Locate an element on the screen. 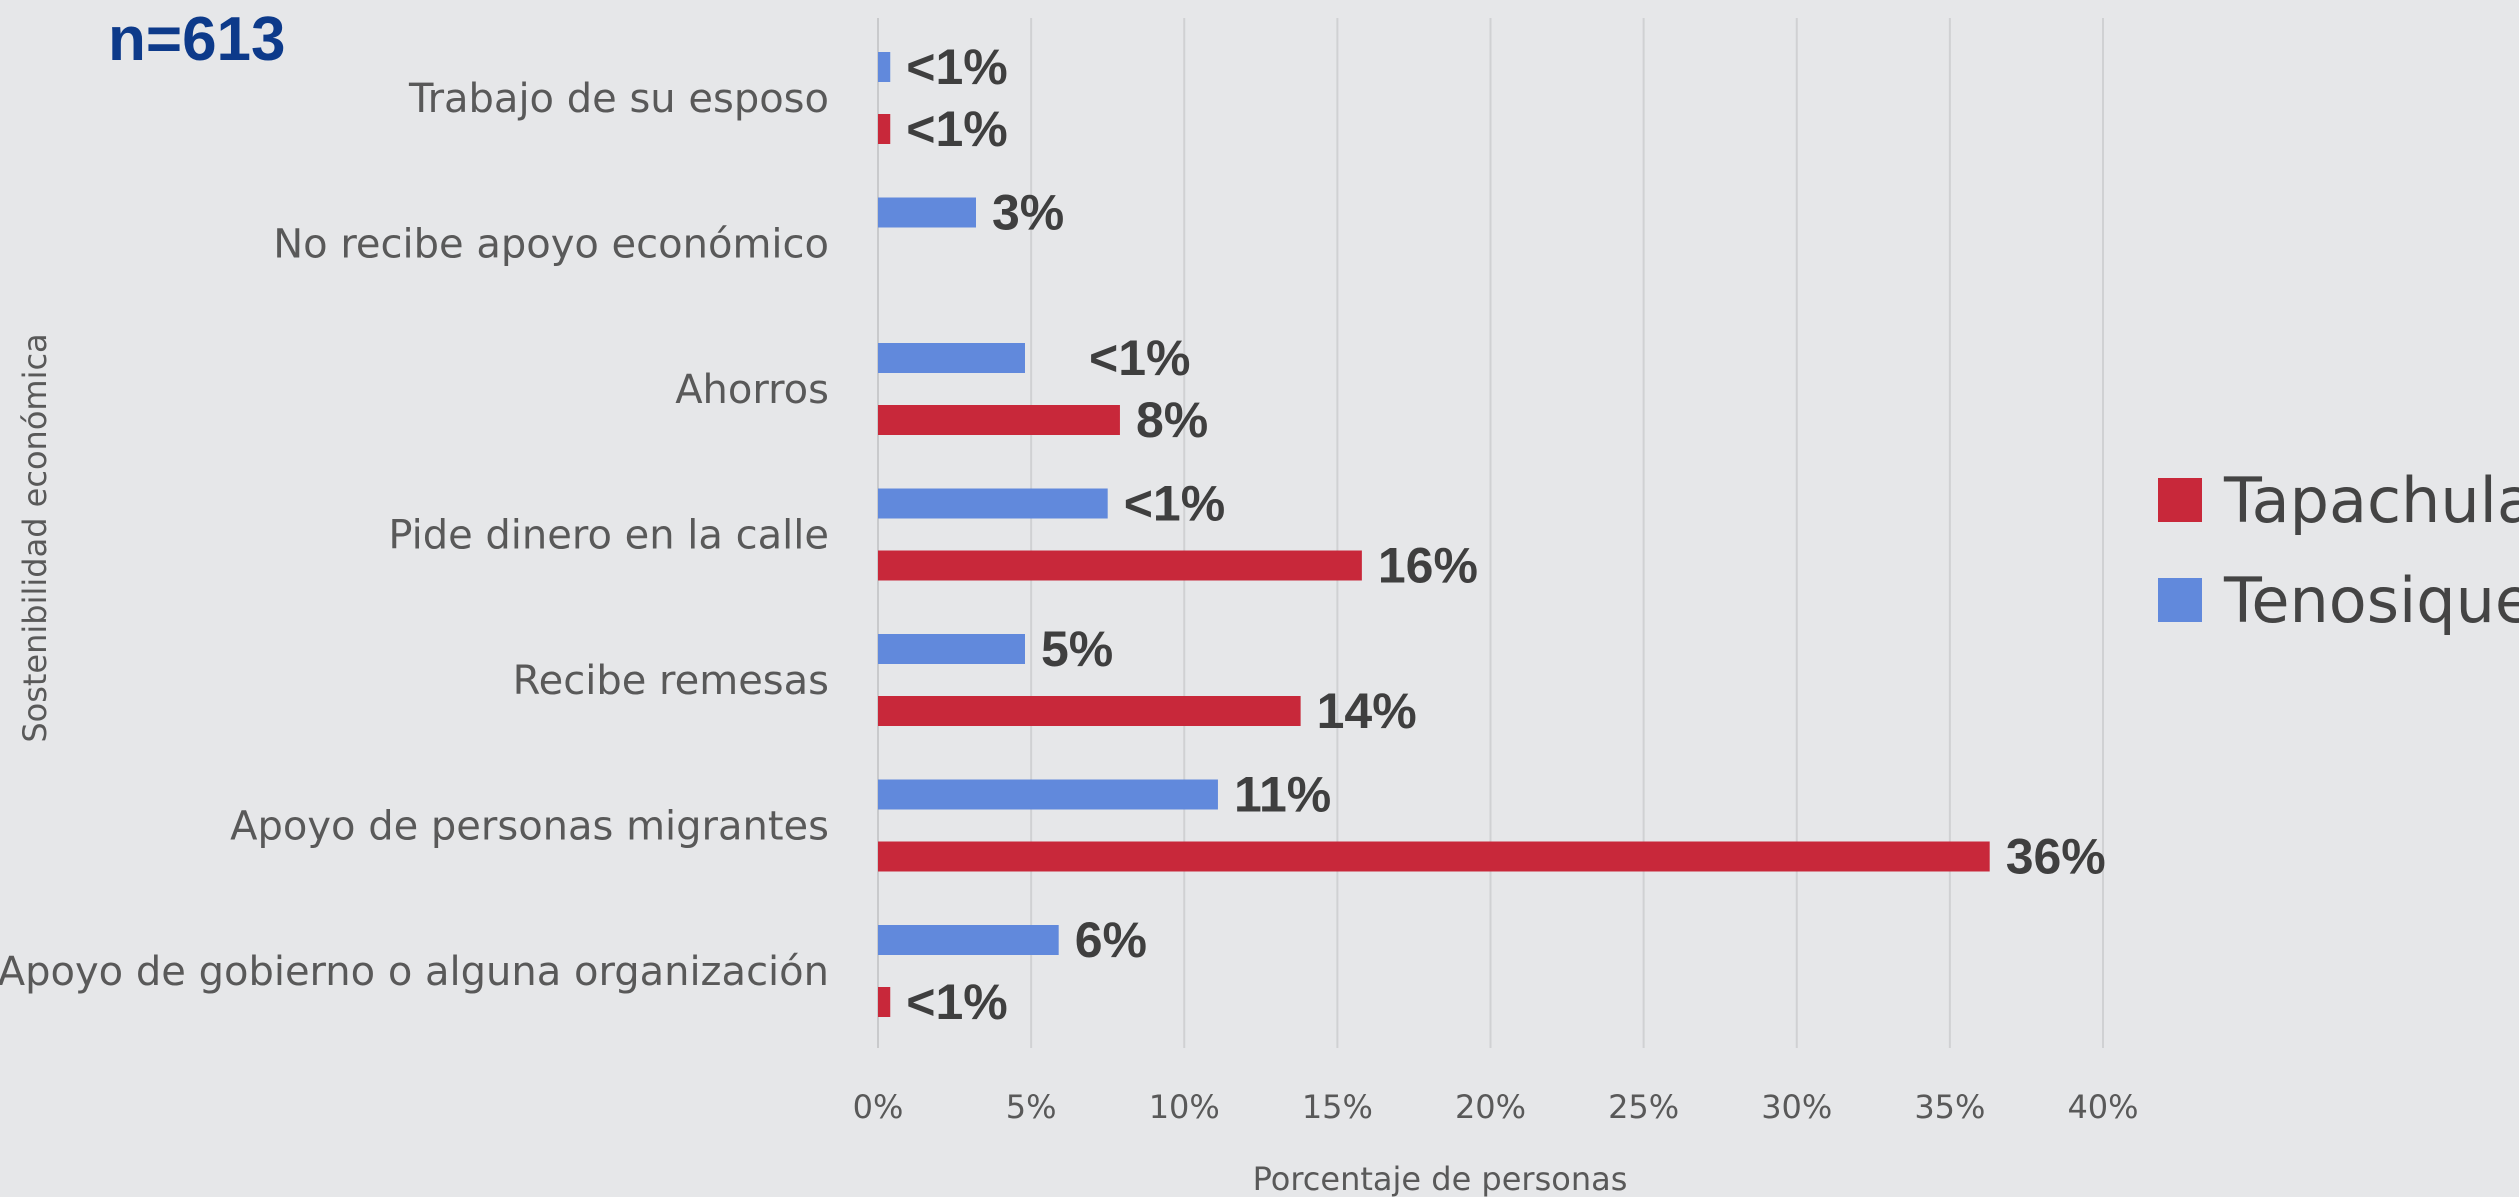  x-axis-title: Porcentaje de personas is located at coordinates (1440, 1178).